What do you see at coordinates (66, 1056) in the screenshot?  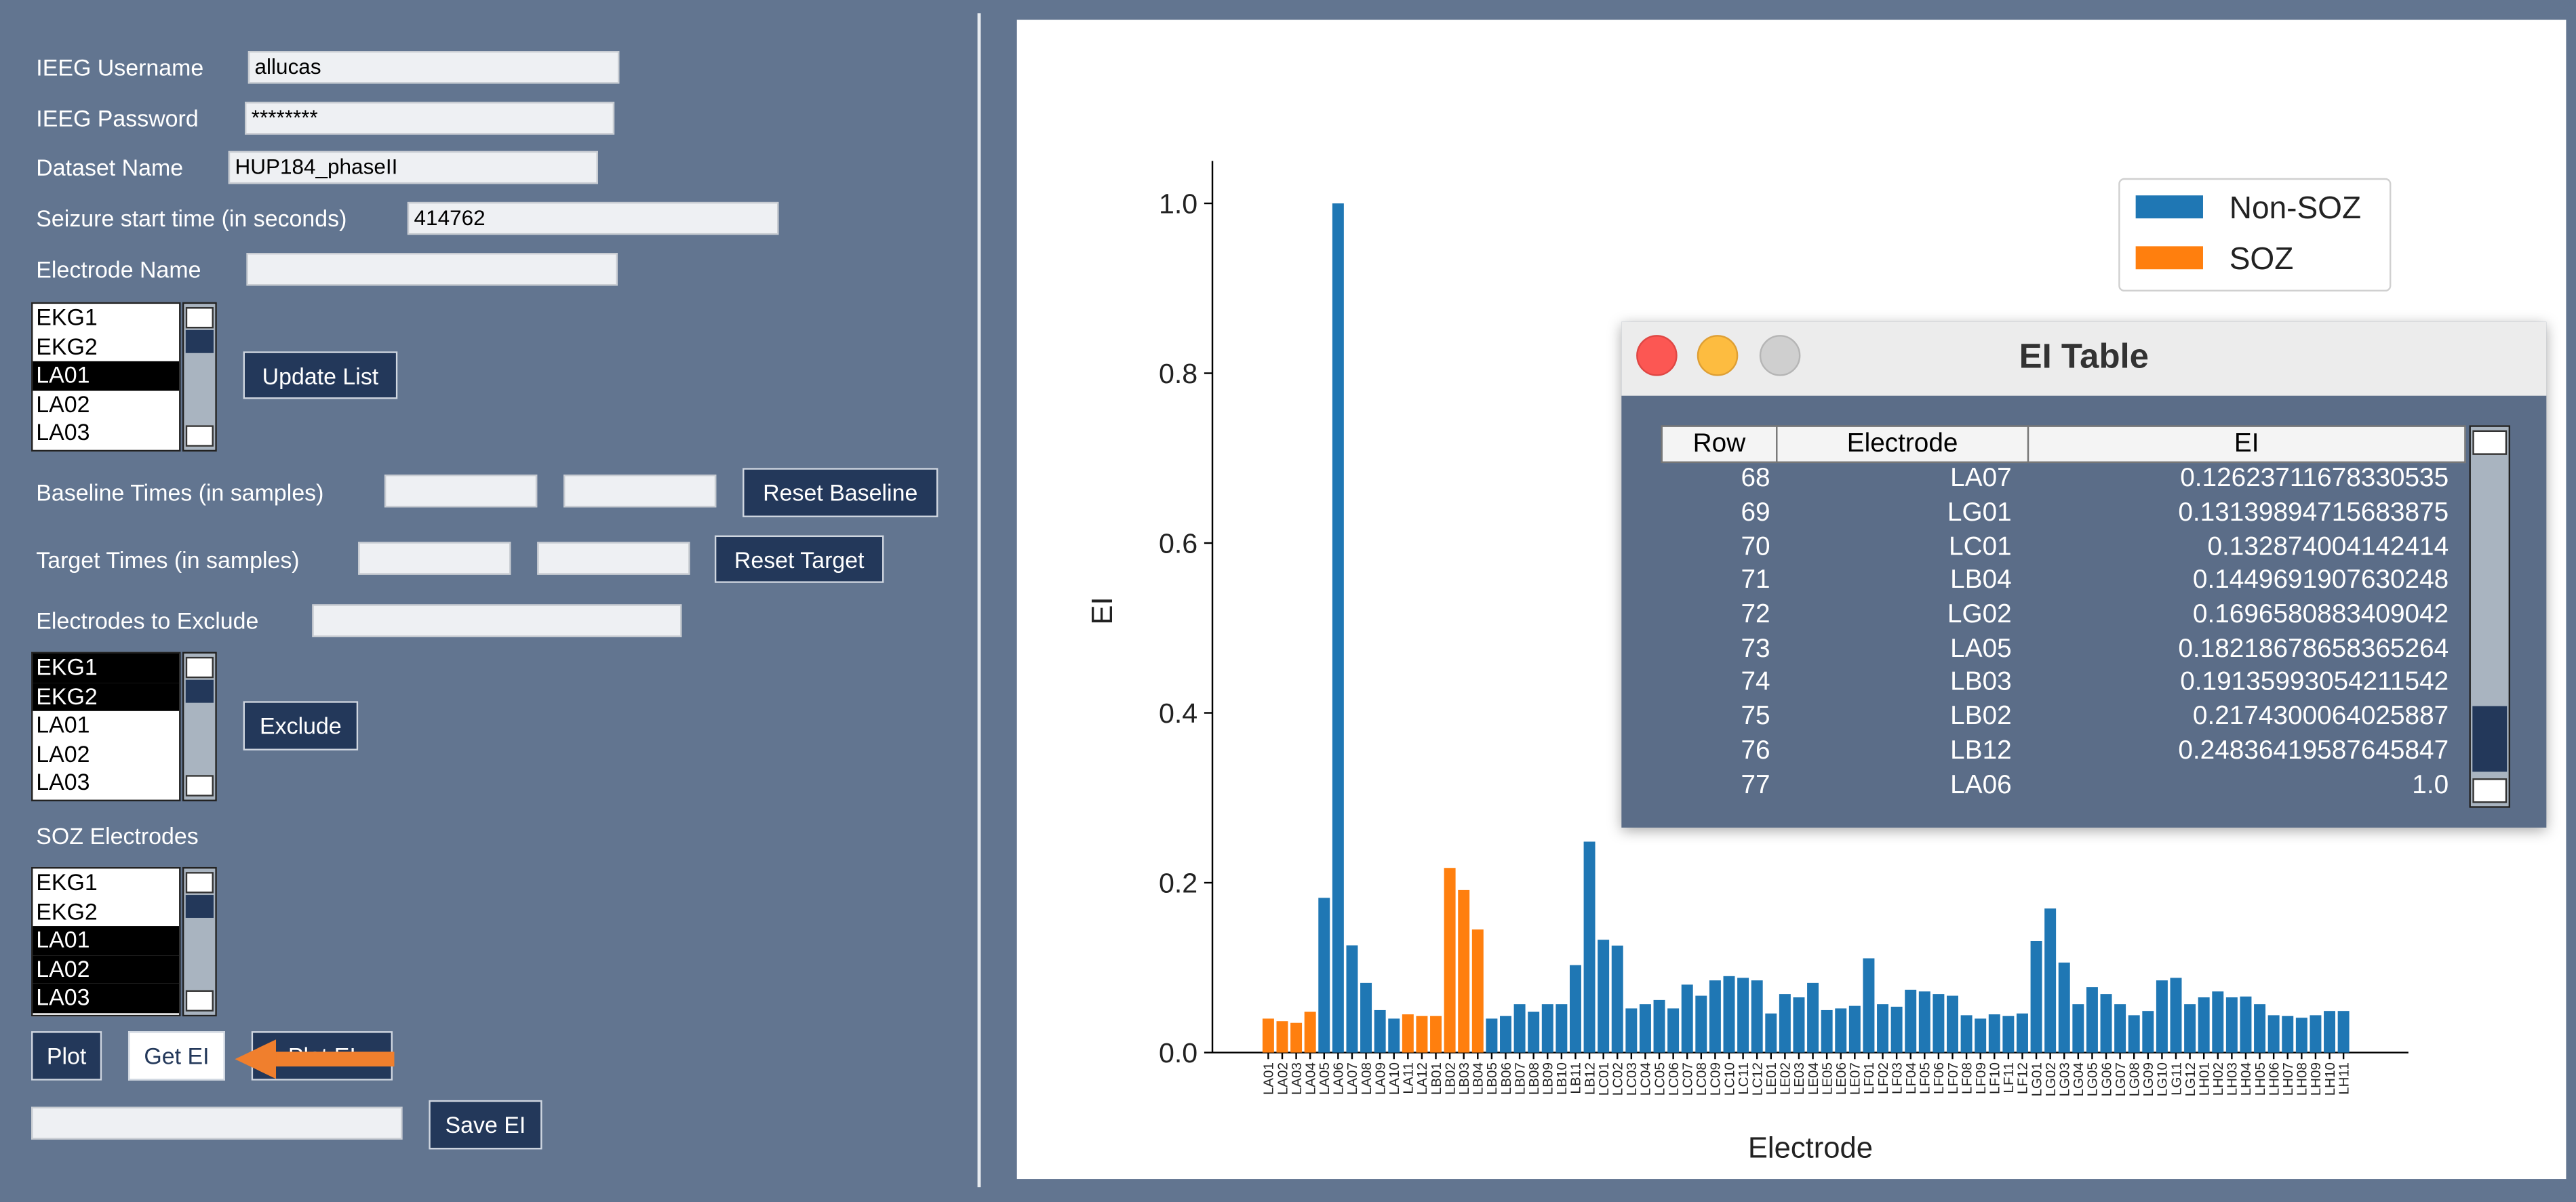 I see `button: Plot` at bounding box center [66, 1056].